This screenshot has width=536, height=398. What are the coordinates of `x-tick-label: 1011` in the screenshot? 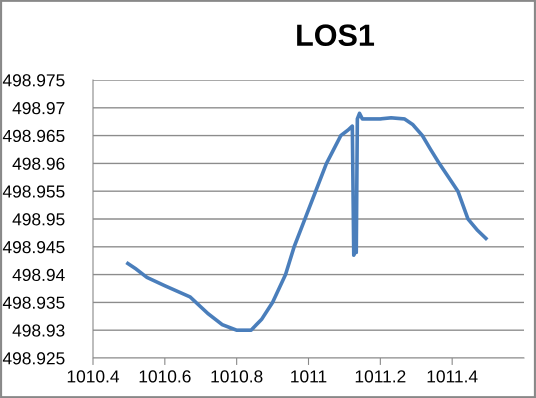 It's located at (308, 376).